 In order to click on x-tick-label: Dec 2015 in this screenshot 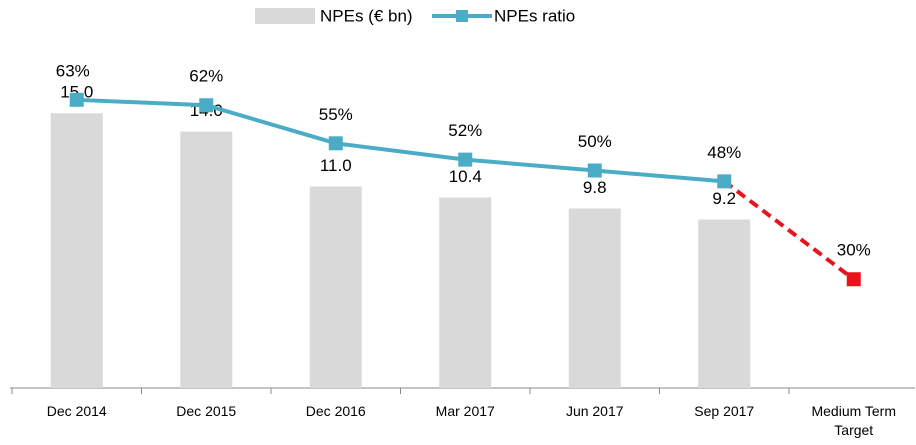, I will do `click(206, 411)`.